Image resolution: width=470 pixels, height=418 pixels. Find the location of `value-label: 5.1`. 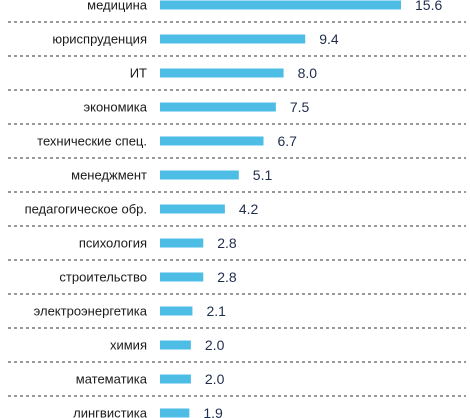

value-label: 5.1 is located at coordinates (263, 175).